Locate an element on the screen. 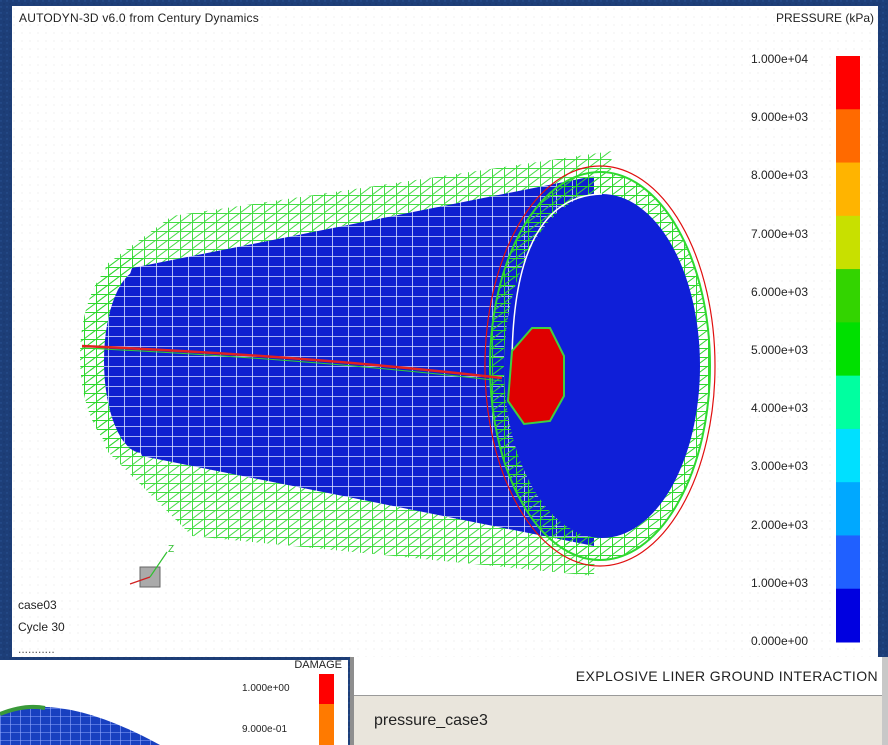 Image resolution: width=888 pixels, height=745 pixels. legend-tick-label: 9.000e+03 is located at coordinates (779, 117).